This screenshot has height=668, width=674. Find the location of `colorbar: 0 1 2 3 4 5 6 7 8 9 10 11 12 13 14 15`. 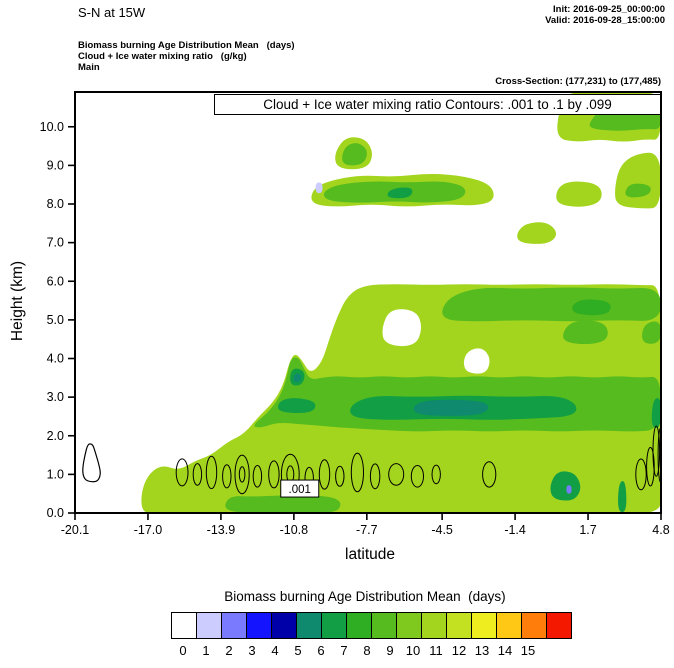

colorbar: 0 1 2 3 4 5 6 7 8 9 10 11 12 13 14 15 is located at coordinates (371, 635).